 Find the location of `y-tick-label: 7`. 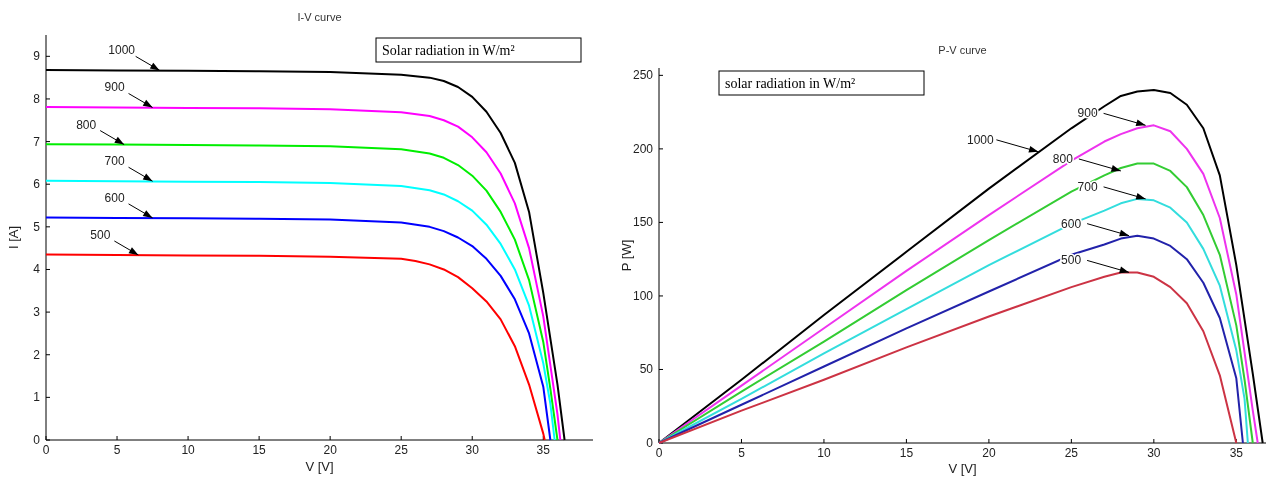

y-tick-label: 7 is located at coordinates (37, 141).